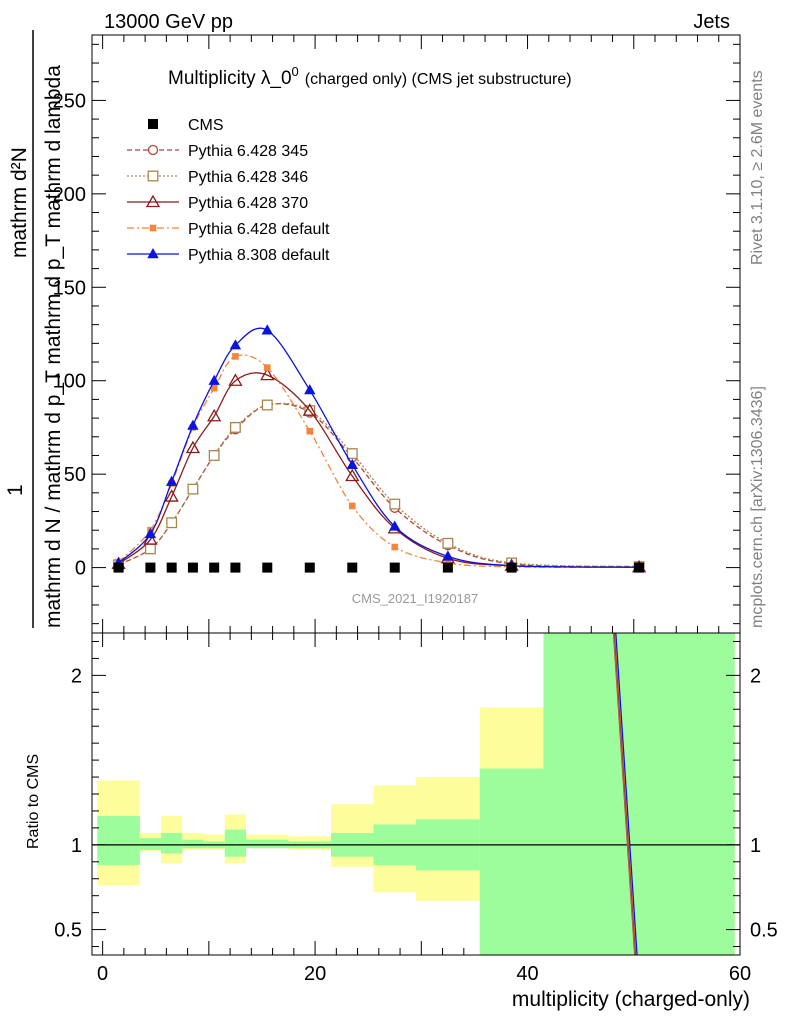  Describe the element at coordinates (259, 229) in the screenshot. I see `legend-label: Pythia 6.428 default` at that location.